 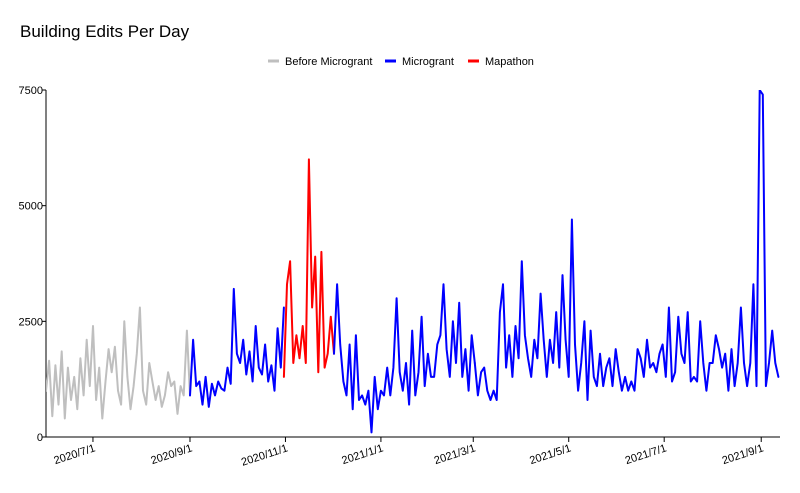 What do you see at coordinates (509, 62) in the screenshot?
I see `legend-label: Mapathon` at bounding box center [509, 62].